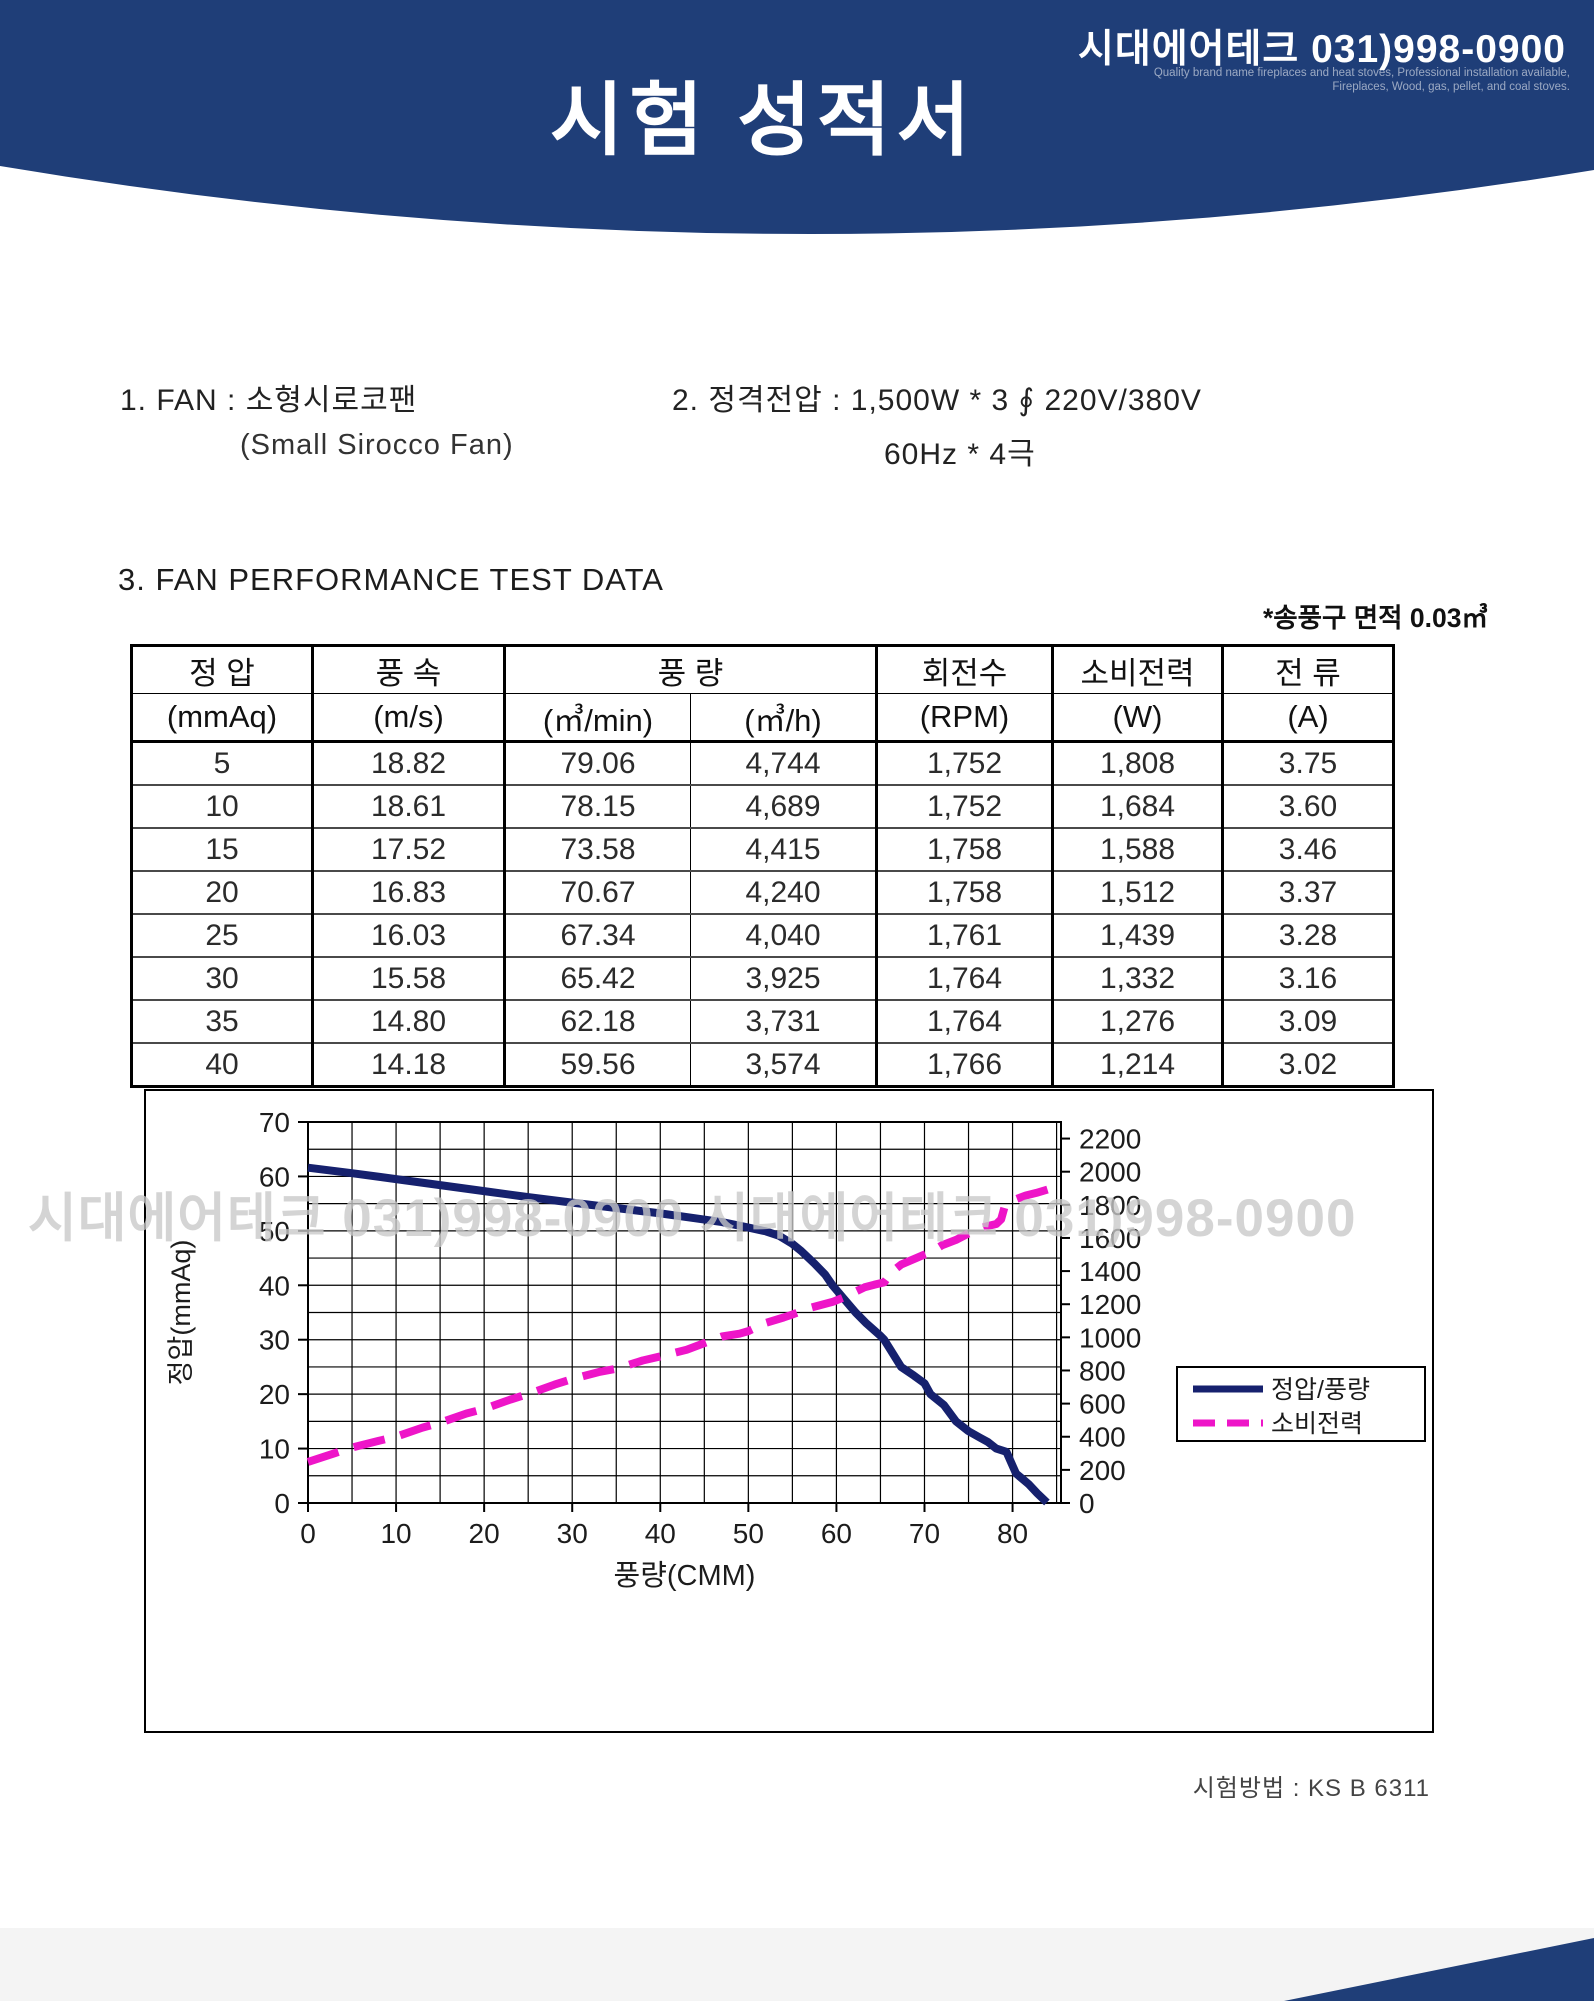 Image resolution: width=1594 pixels, height=2001 pixels. What do you see at coordinates (222, 1064) in the screenshot?
I see `table-cell: 40` at bounding box center [222, 1064].